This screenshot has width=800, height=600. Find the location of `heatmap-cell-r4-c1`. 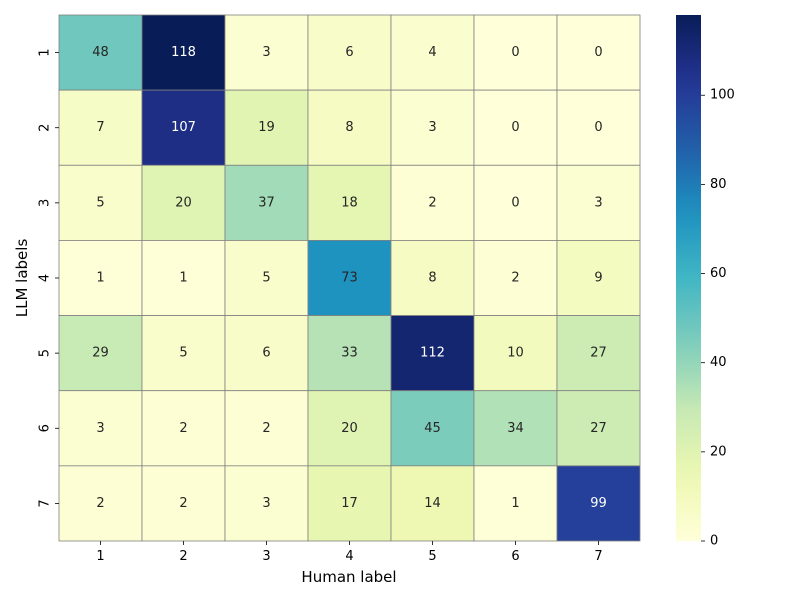

heatmap-cell-r4-c1 is located at coordinates (100, 278).